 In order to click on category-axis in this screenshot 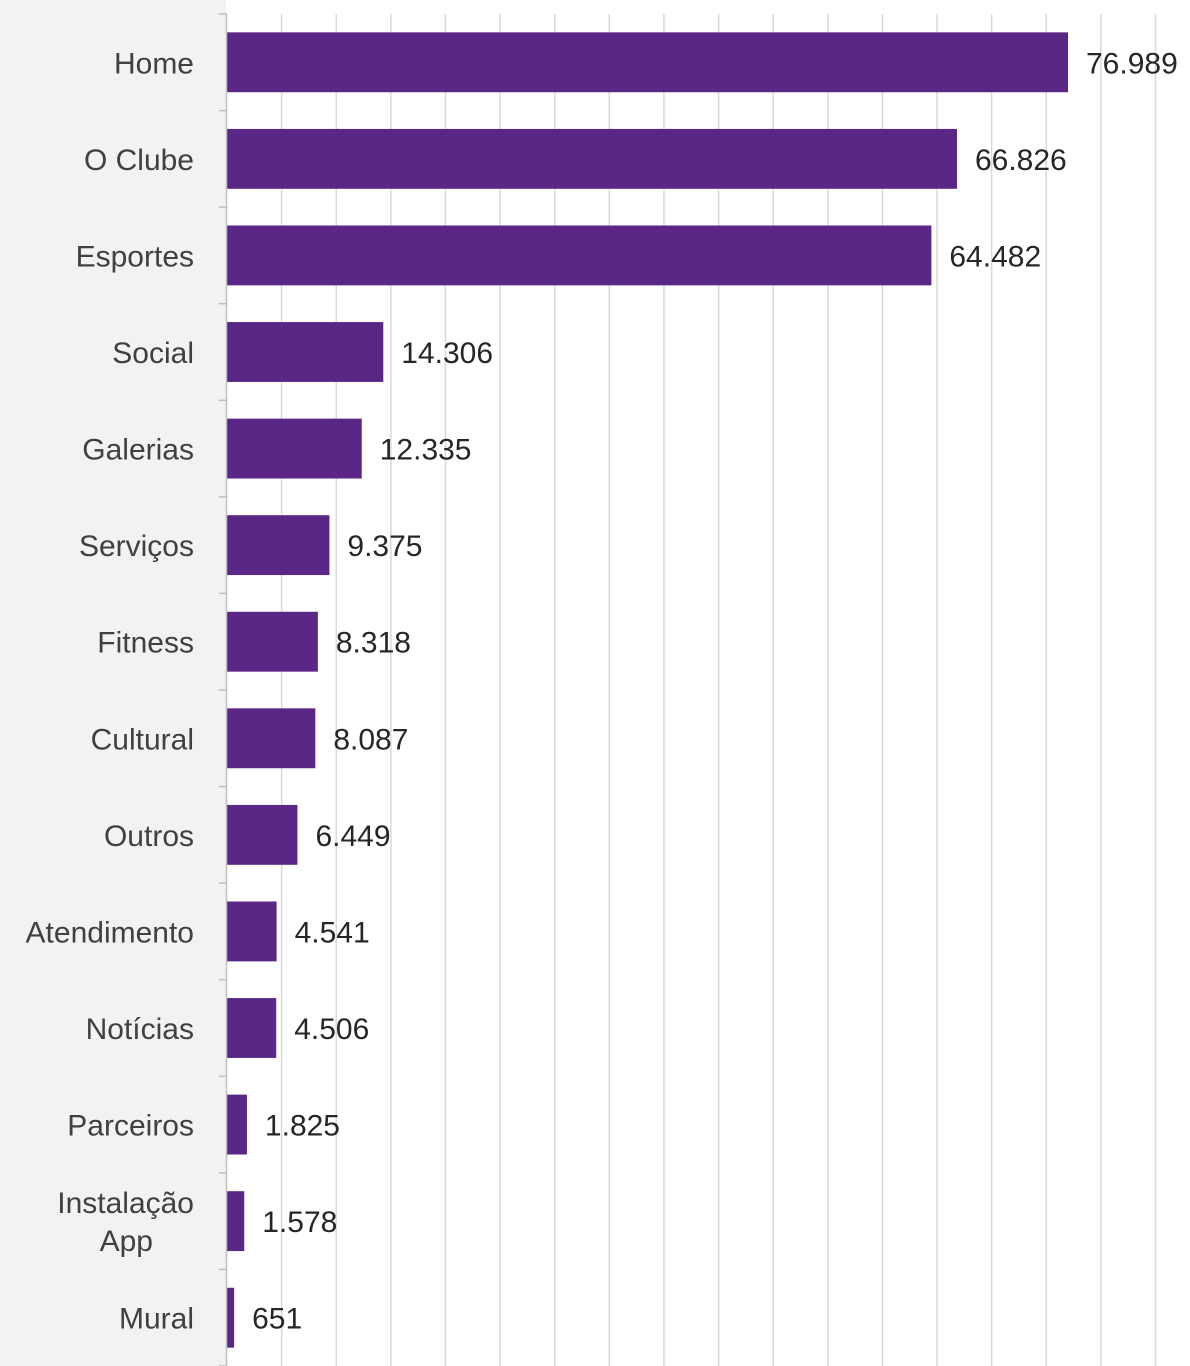, I will do `click(223, 689)`.